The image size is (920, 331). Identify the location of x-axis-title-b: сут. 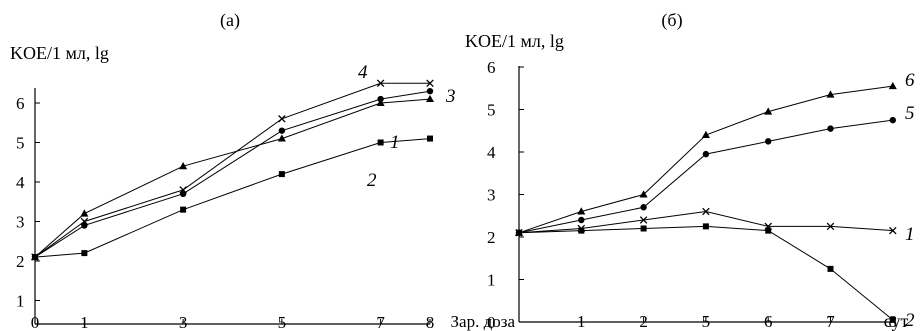
(896, 321).